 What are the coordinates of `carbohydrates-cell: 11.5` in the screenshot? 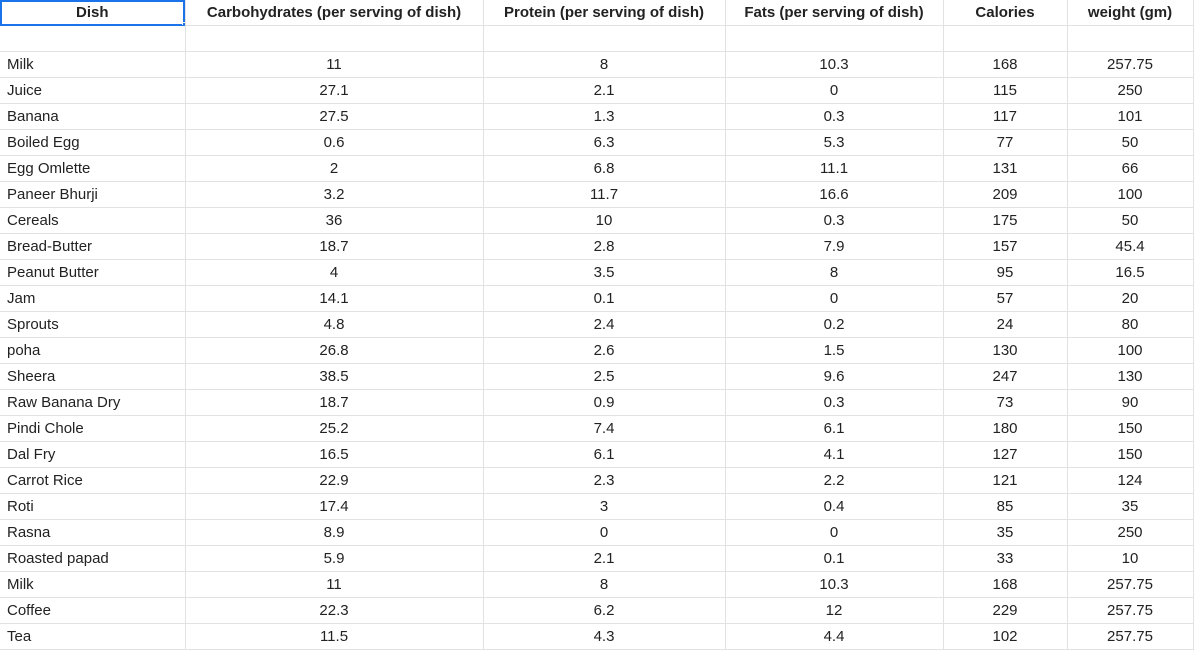 It's located at (334, 636).